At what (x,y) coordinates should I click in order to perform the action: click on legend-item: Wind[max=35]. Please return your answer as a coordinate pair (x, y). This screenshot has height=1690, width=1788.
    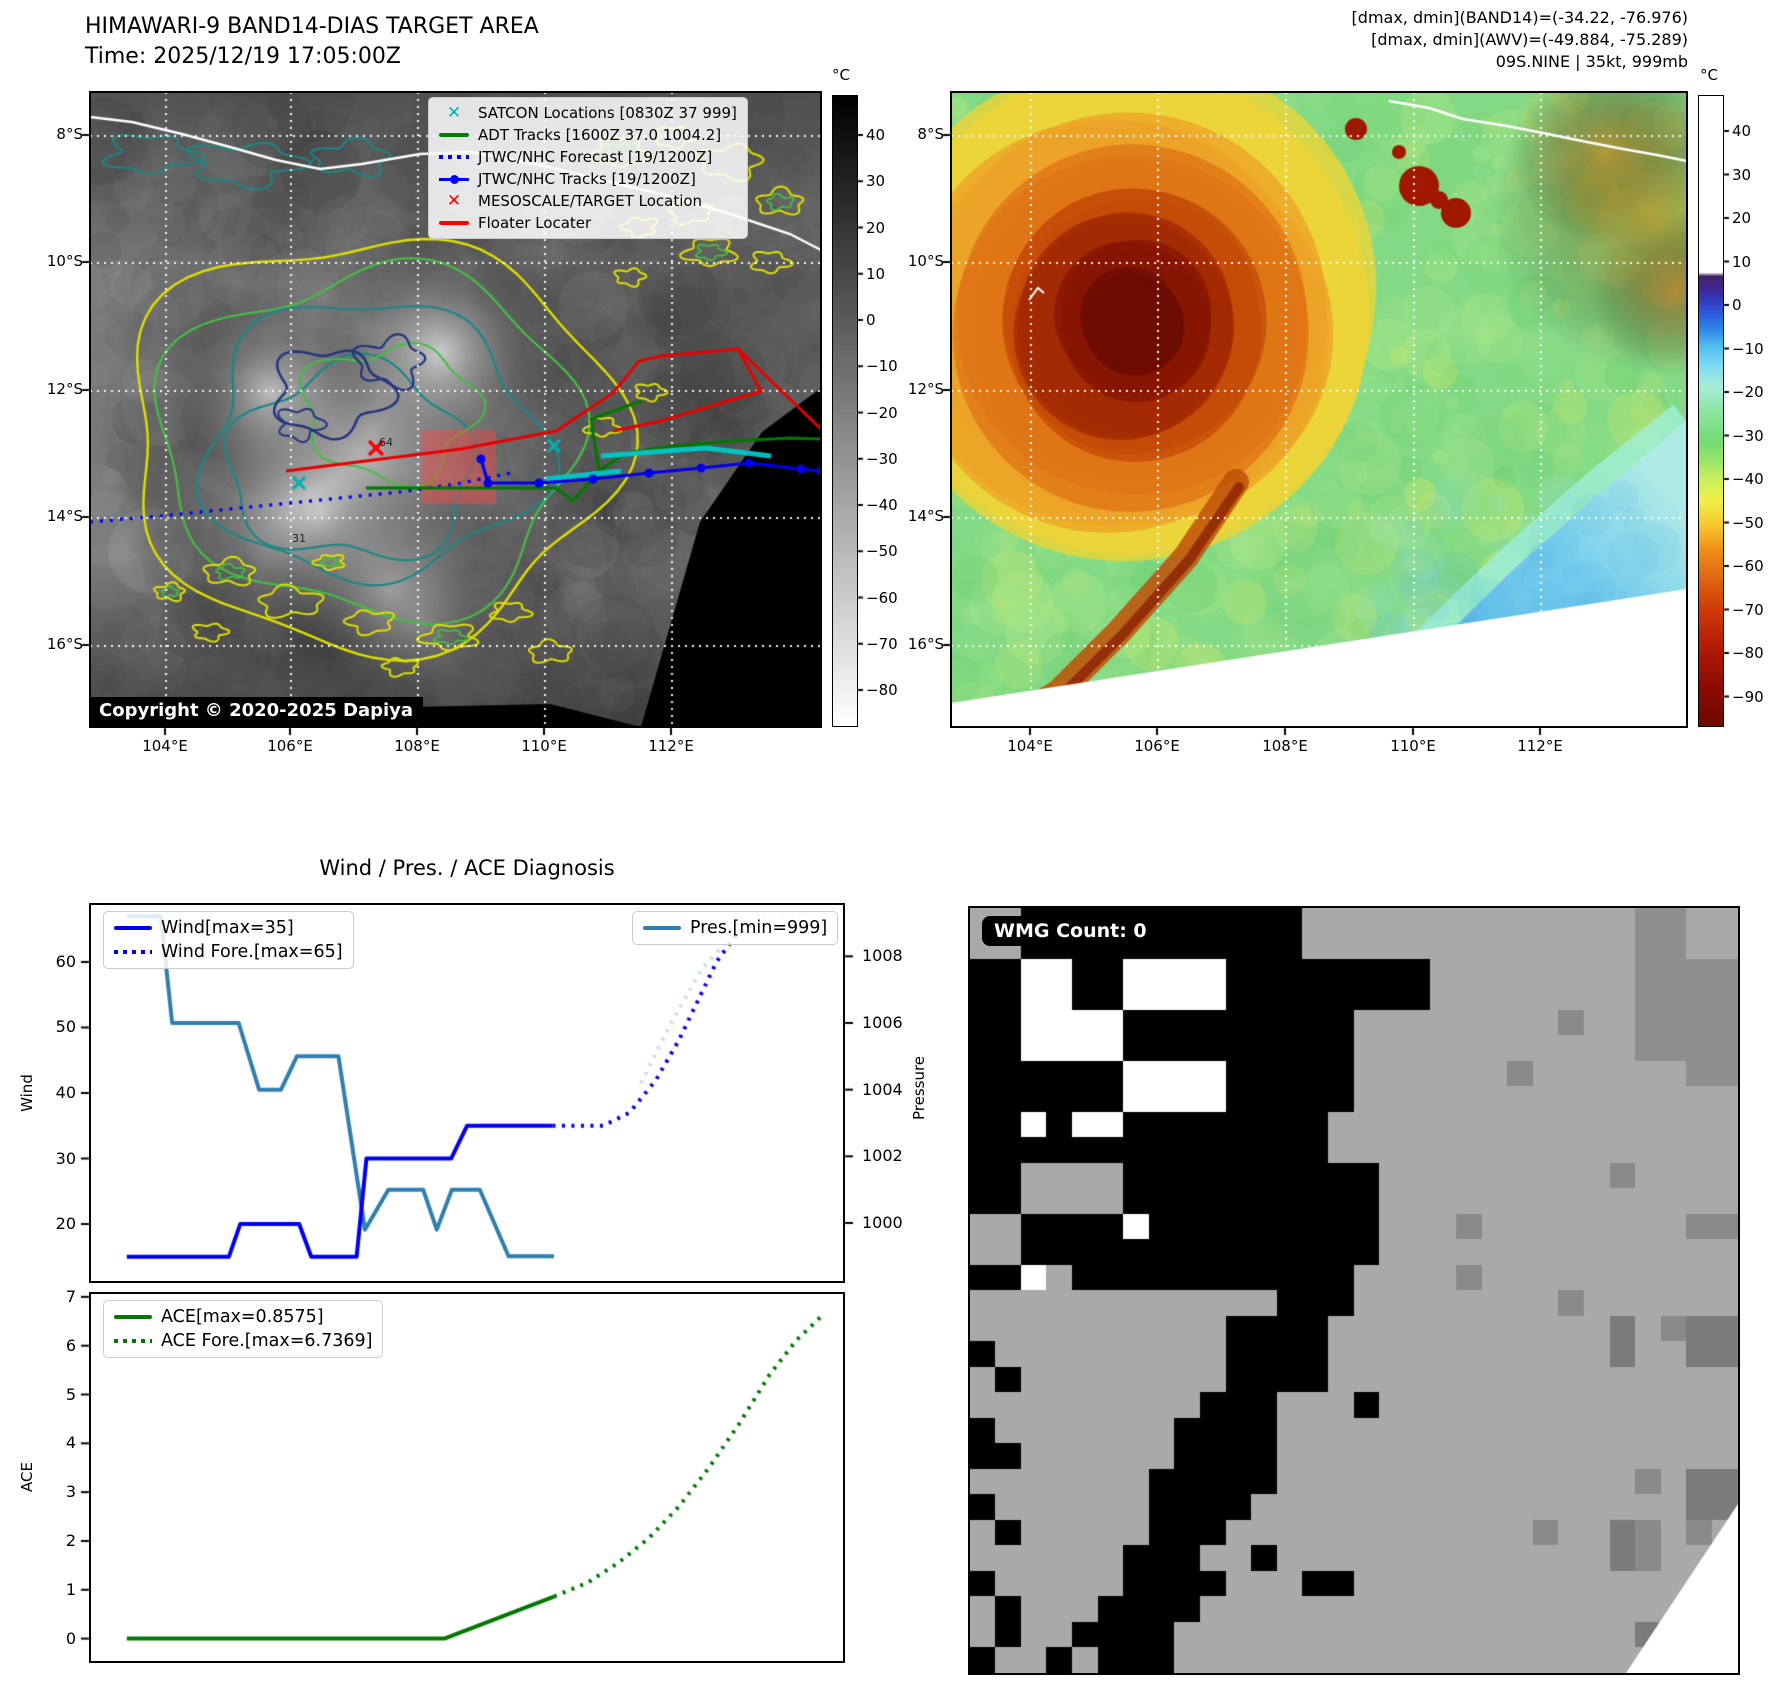
    Looking at the image, I should click on (228, 928).